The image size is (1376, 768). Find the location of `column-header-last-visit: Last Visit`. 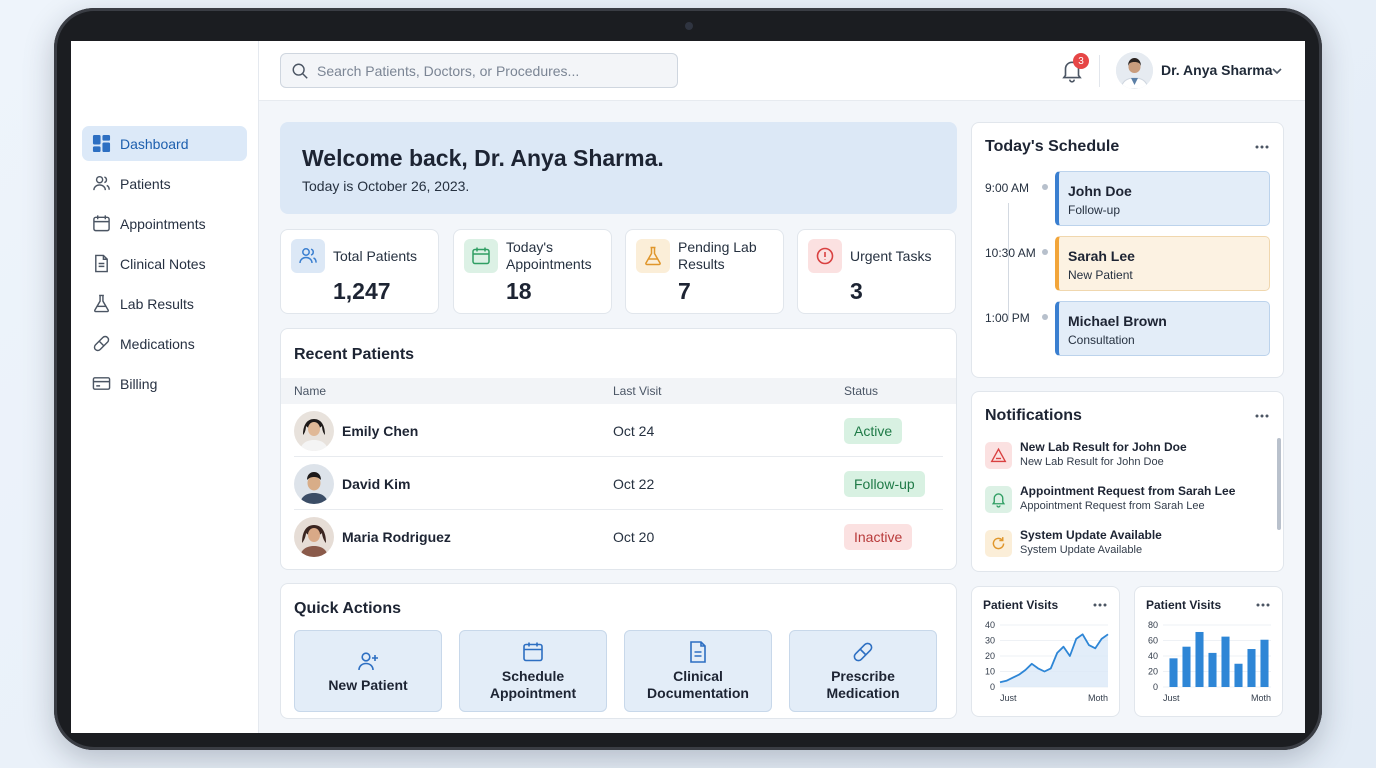

column-header-last-visit: Last Visit is located at coordinates (637, 391).